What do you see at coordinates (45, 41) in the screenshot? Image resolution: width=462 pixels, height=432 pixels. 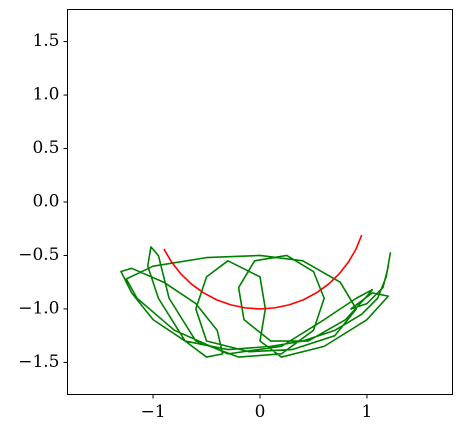 I see `y-tick-label: 1.5` at bounding box center [45, 41].